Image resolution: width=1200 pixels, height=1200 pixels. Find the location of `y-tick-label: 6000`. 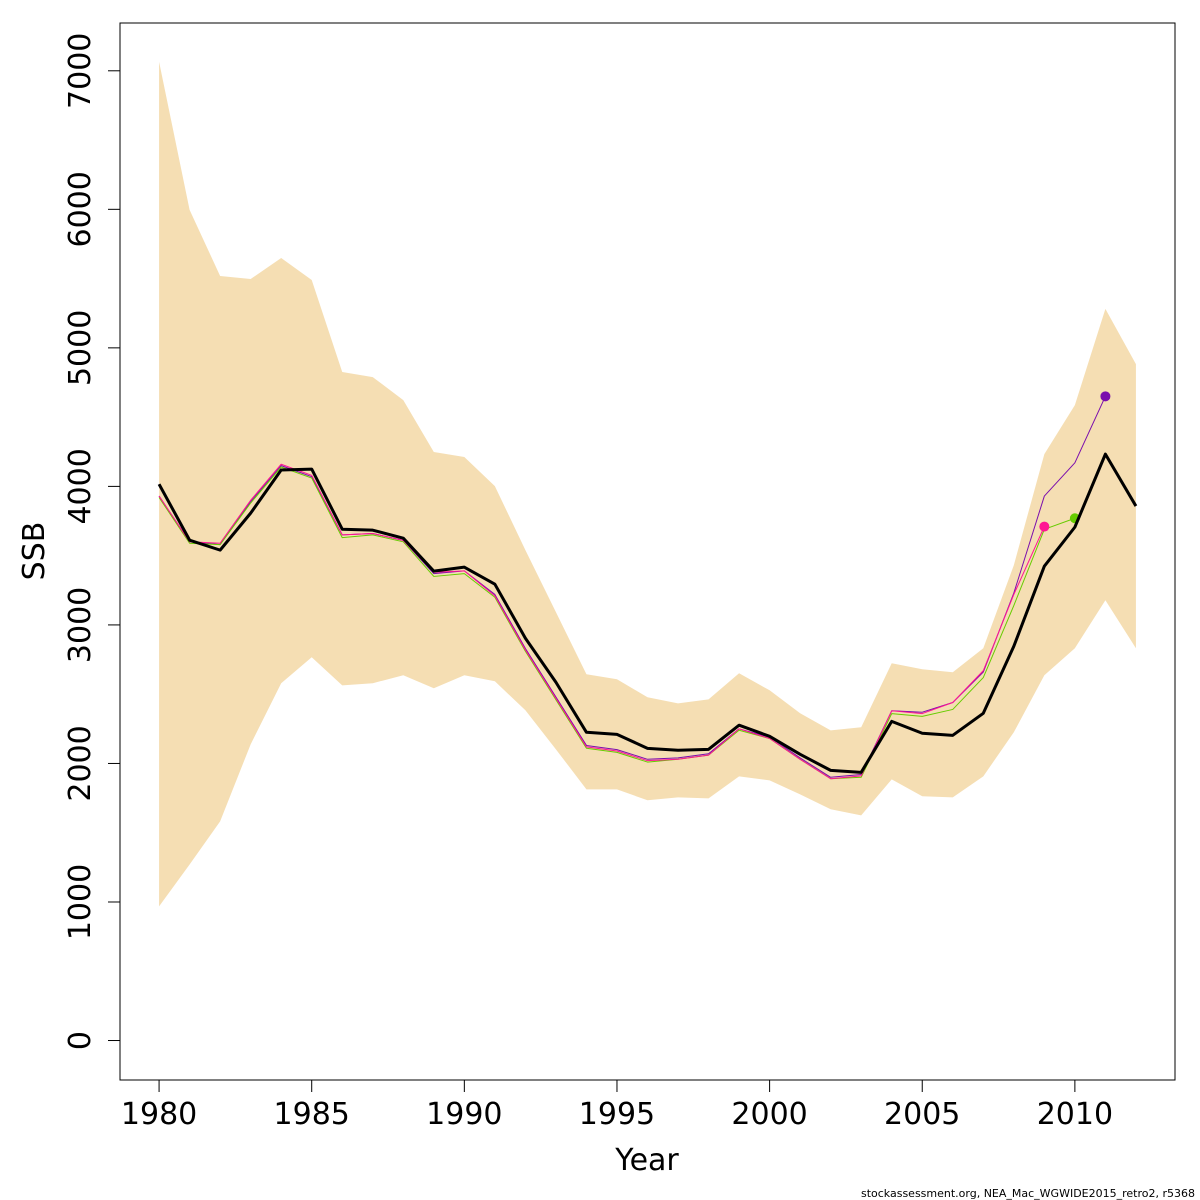

y-tick-label: 6000 is located at coordinates (80, 209).